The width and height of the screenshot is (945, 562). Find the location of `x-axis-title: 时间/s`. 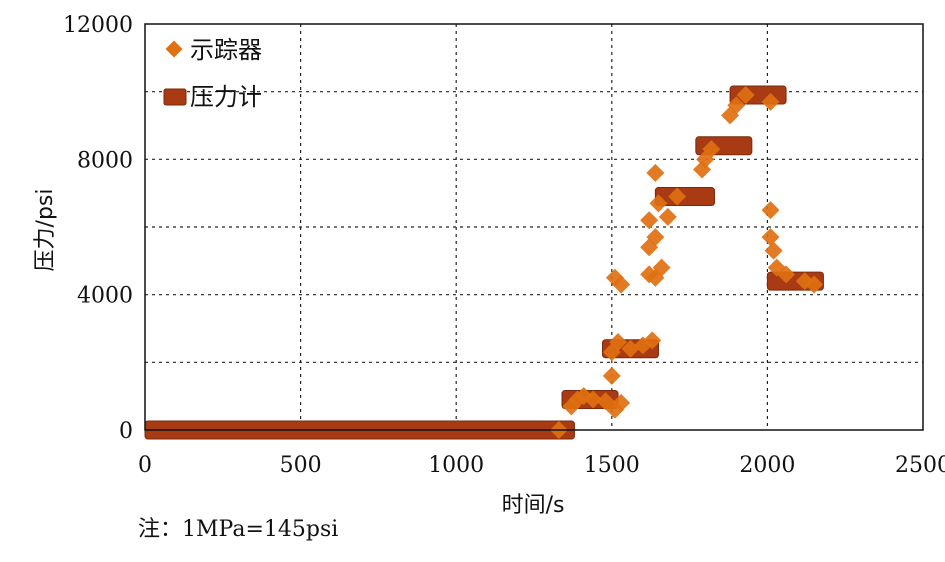

x-axis-title: 时间/s is located at coordinates (533, 505).